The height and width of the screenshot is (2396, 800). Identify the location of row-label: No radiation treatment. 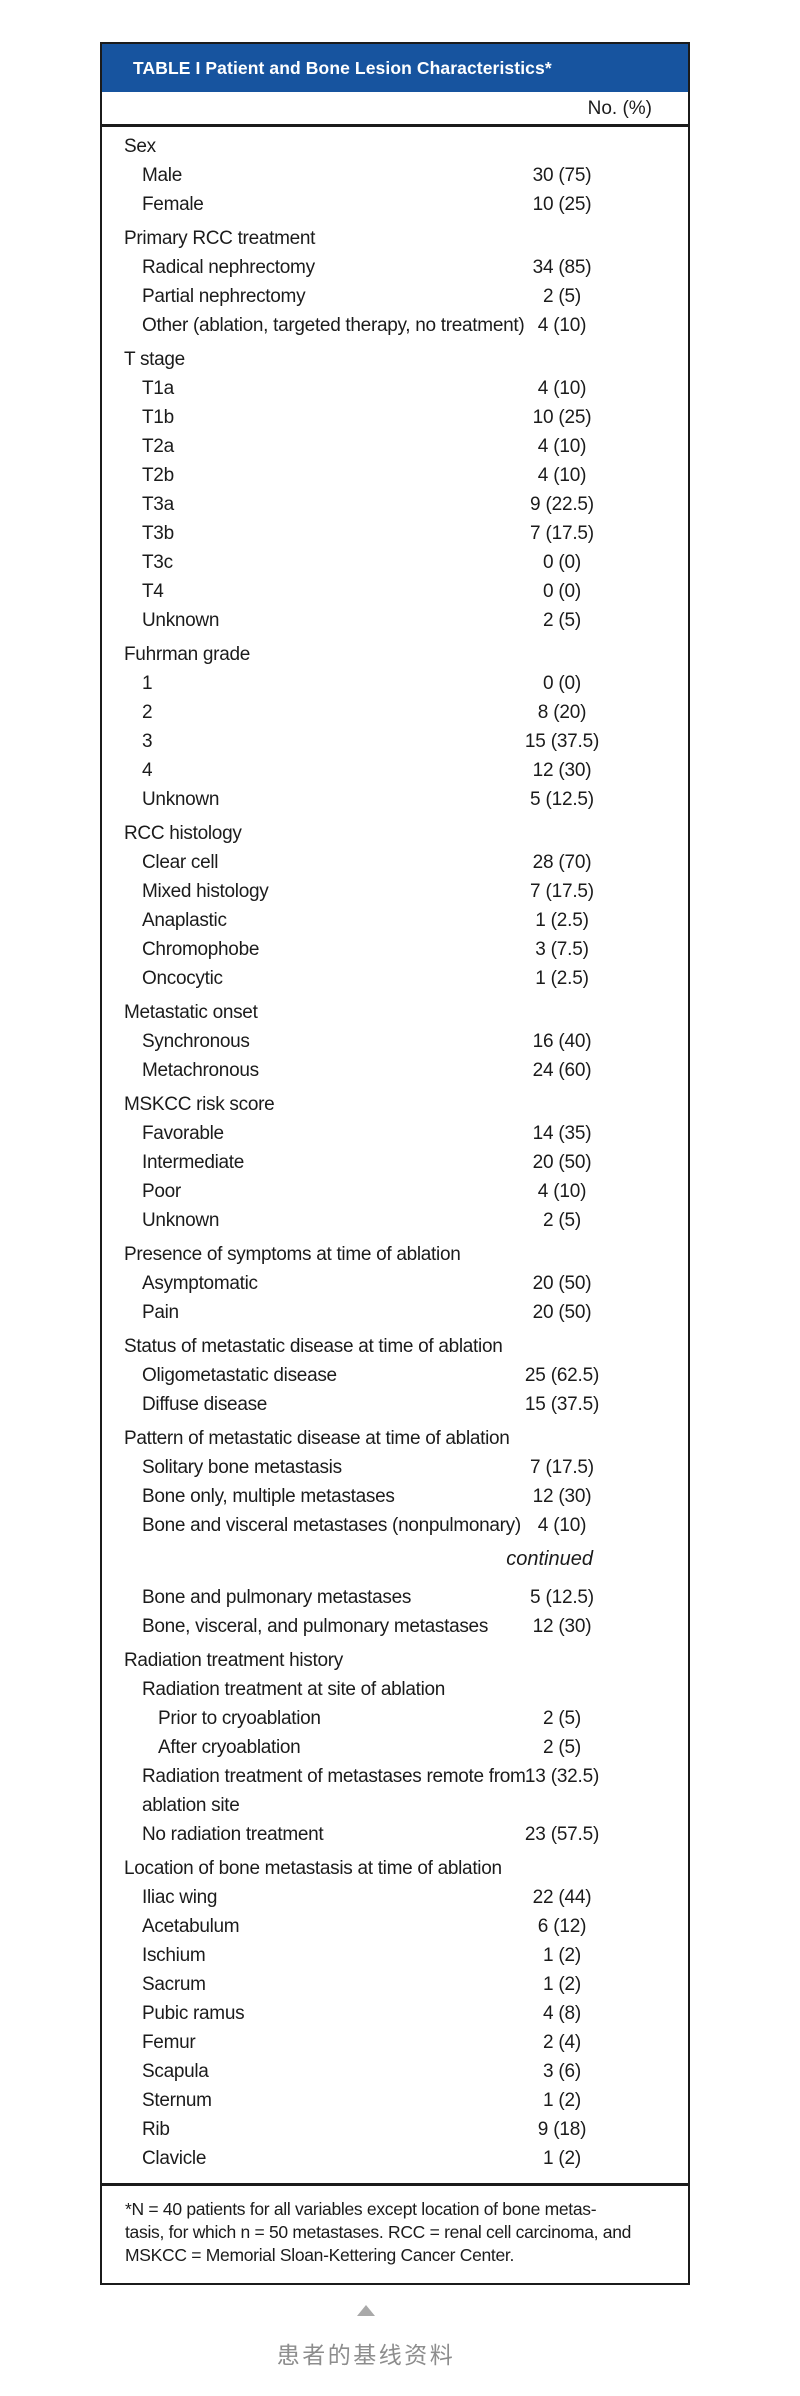
(233, 1834).